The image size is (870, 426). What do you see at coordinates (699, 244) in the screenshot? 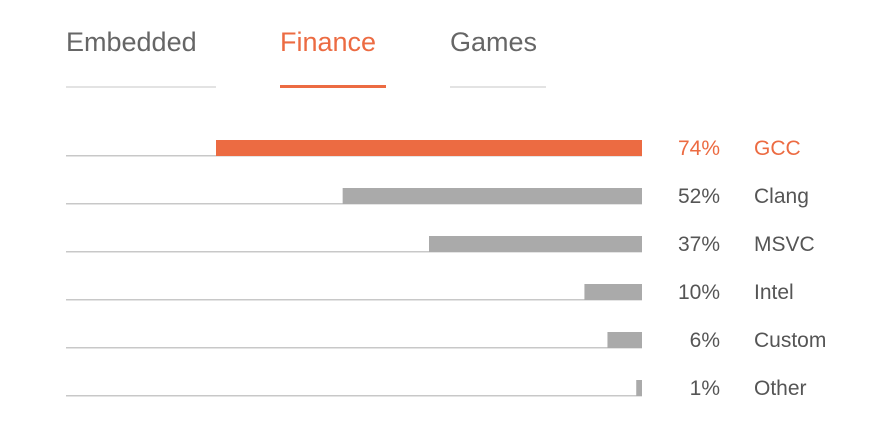
I see `value-label: 37%` at bounding box center [699, 244].